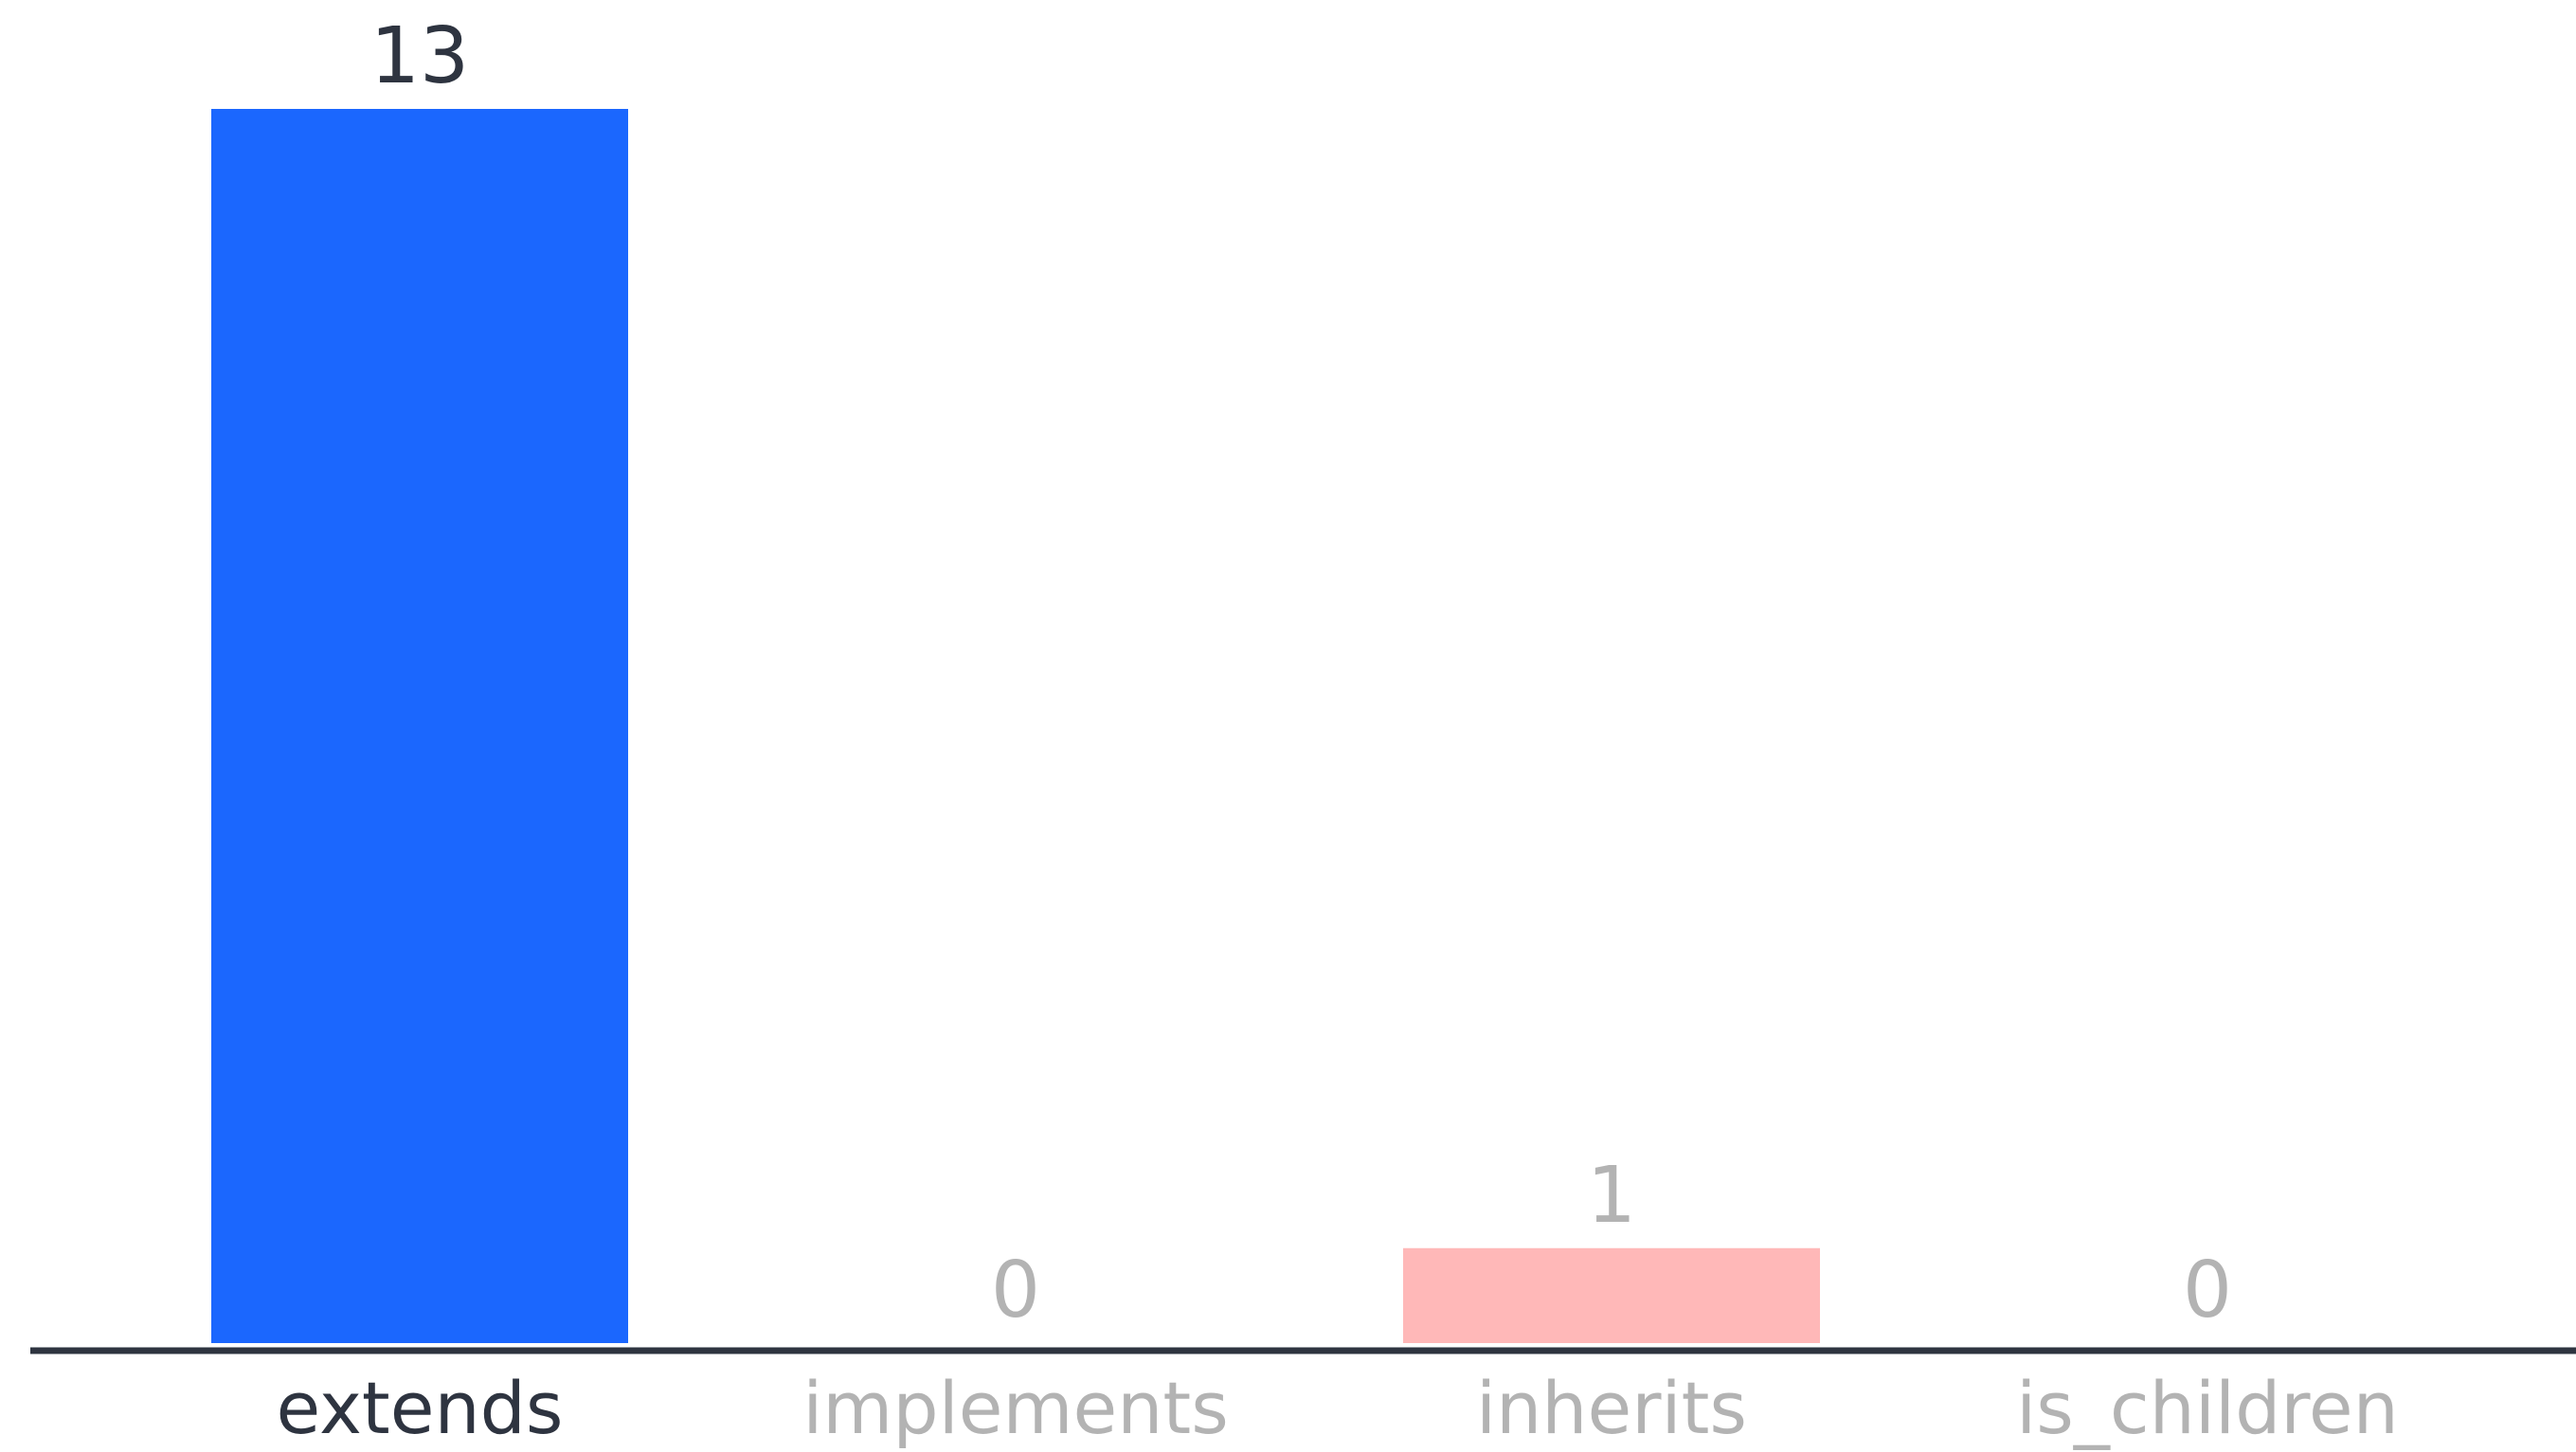 The image size is (2576, 1452). I want to click on value-label-is-children: 0, so click(2207, 1290).